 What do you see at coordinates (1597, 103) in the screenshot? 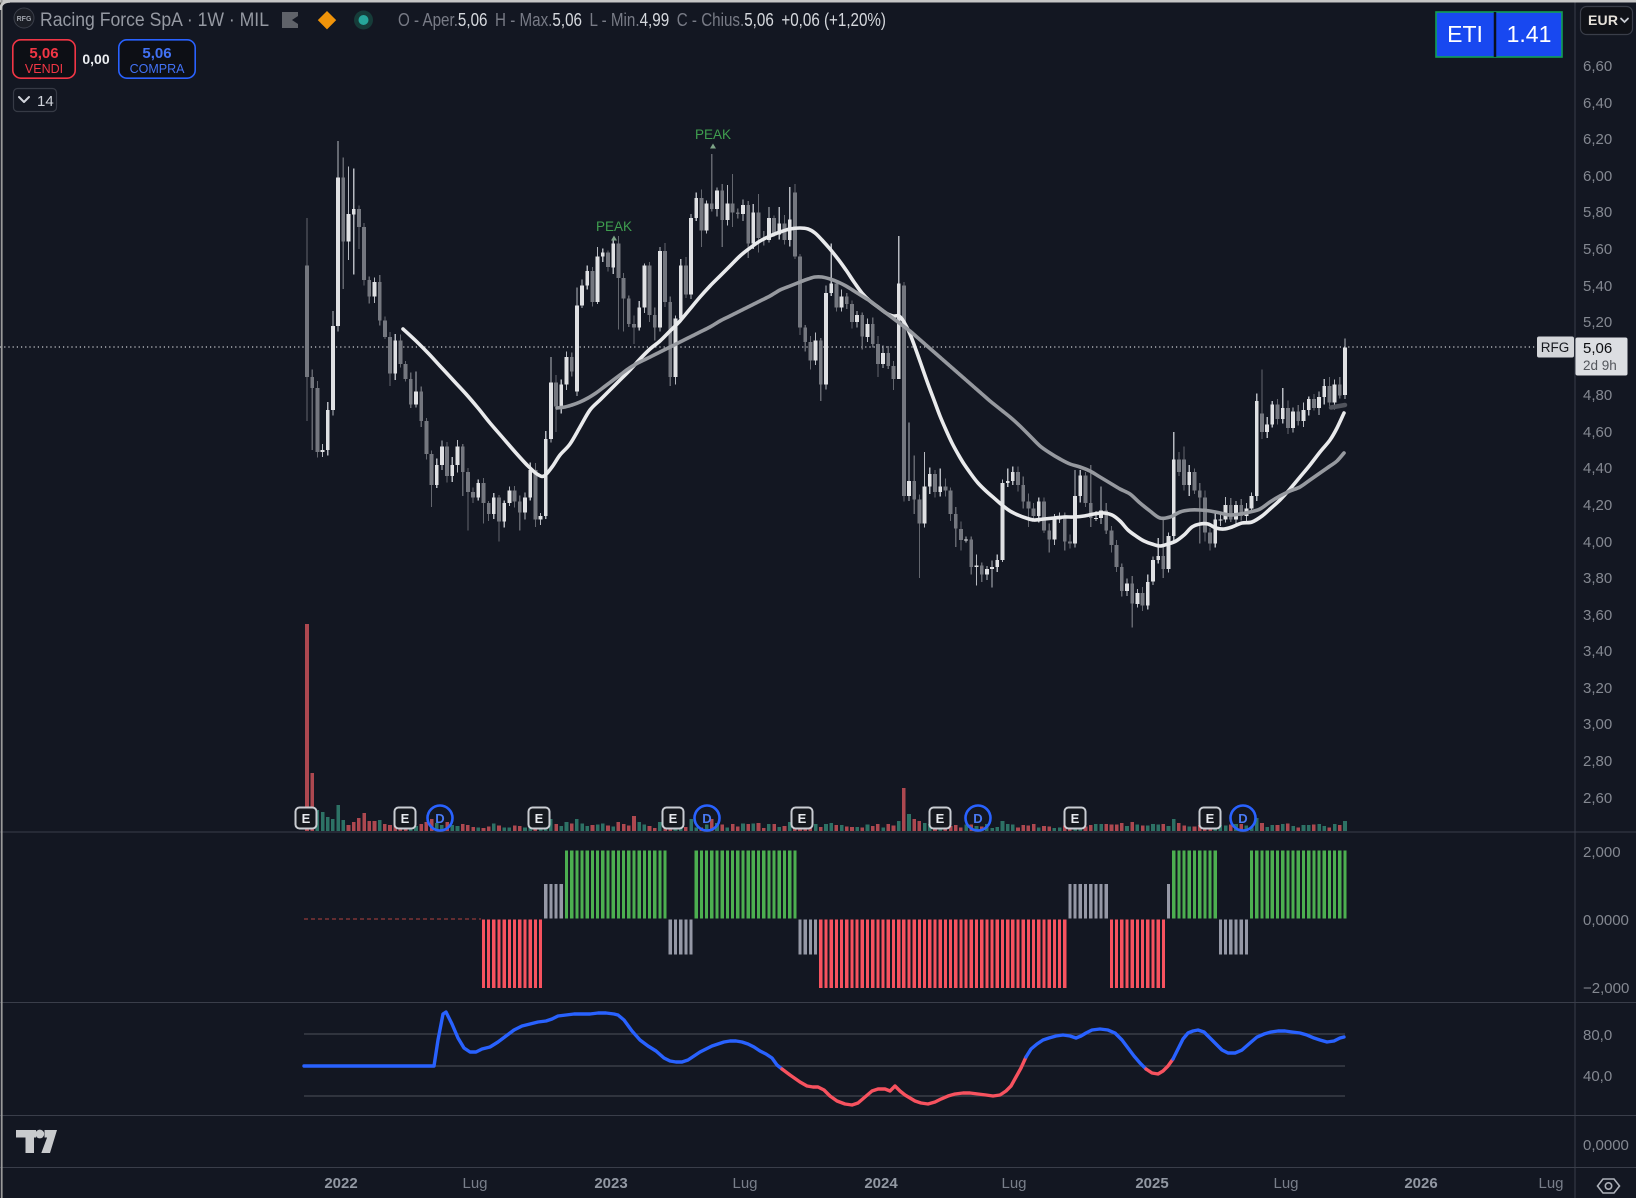
I see `svg-text: 6,40` at bounding box center [1597, 103].